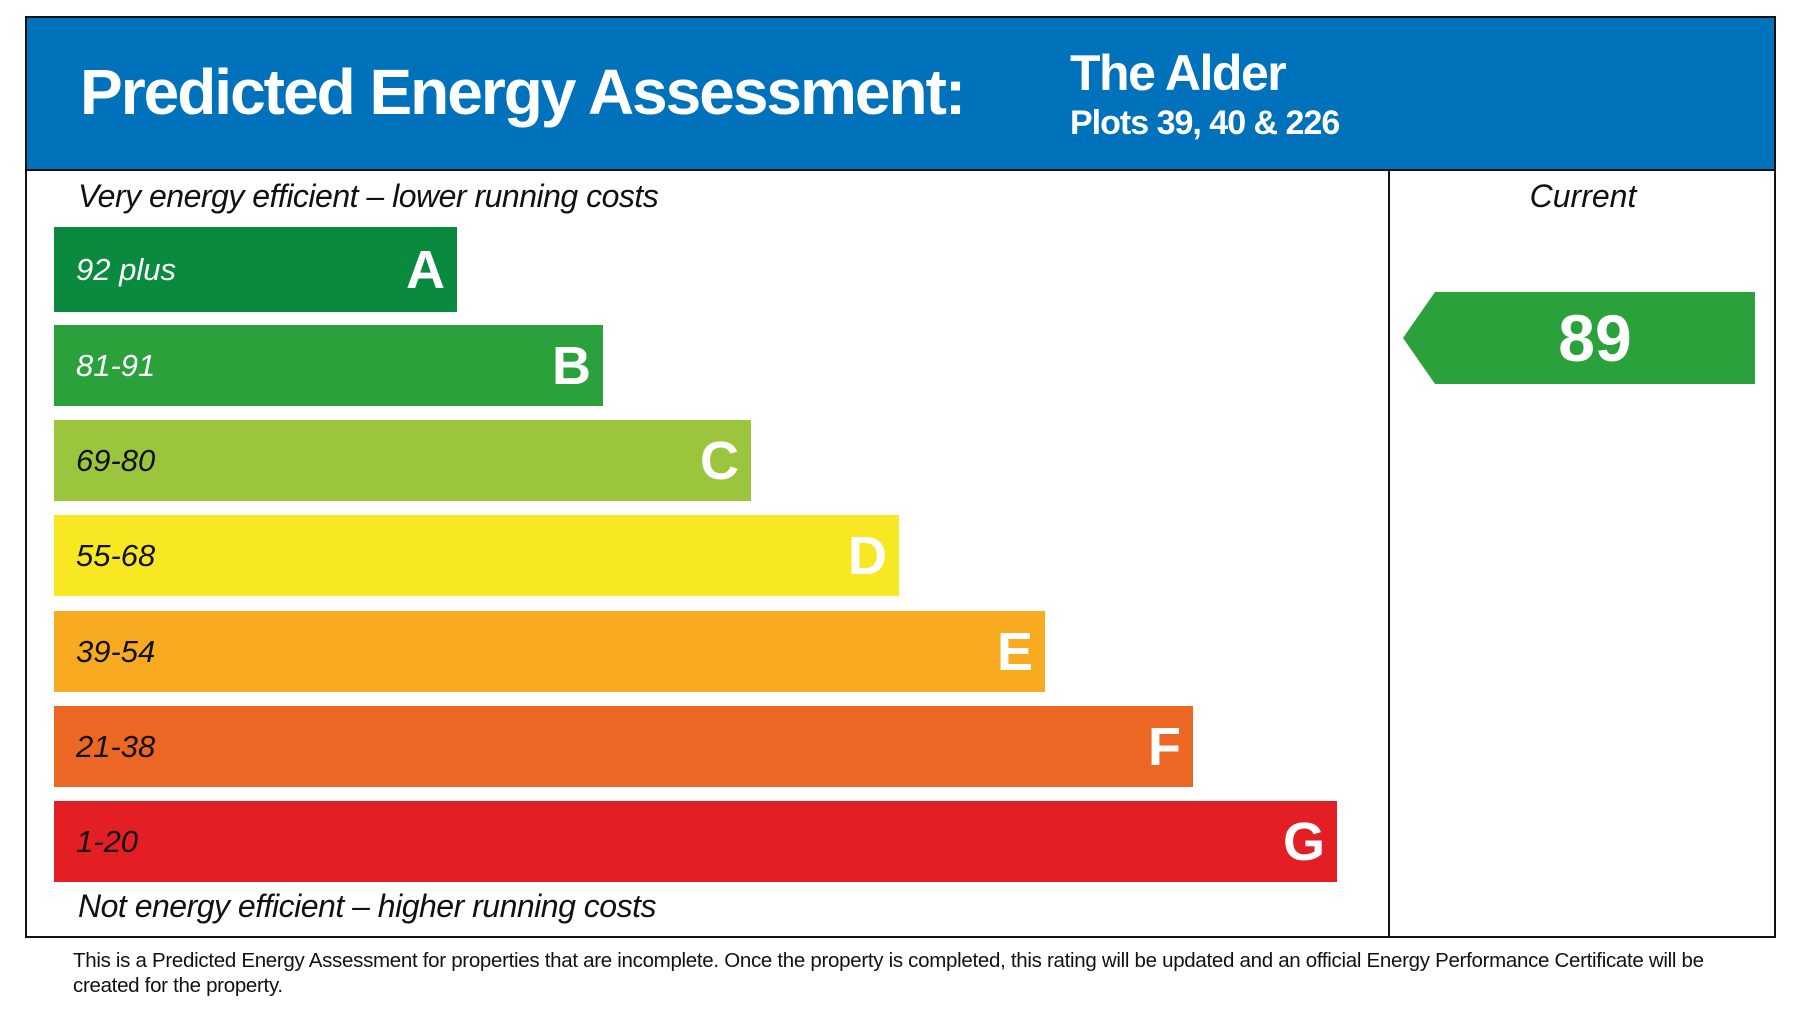  Describe the element at coordinates (1014, 651) in the screenshot. I see `band-letter: E` at that location.